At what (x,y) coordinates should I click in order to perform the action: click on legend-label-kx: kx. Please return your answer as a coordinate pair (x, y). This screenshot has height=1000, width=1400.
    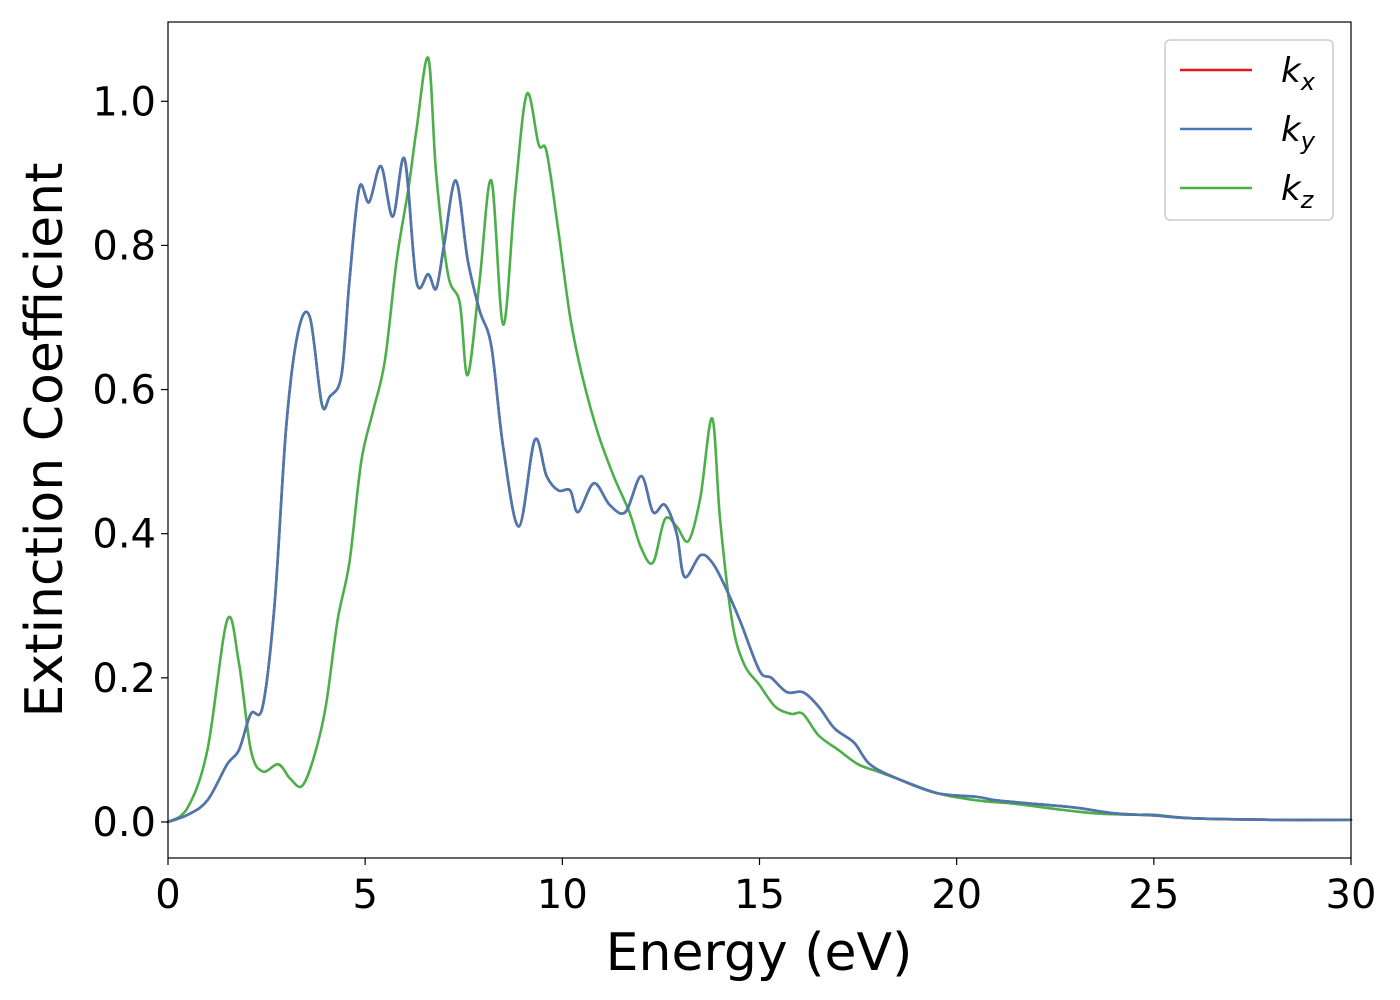
    Looking at the image, I should click on (1298, 73).